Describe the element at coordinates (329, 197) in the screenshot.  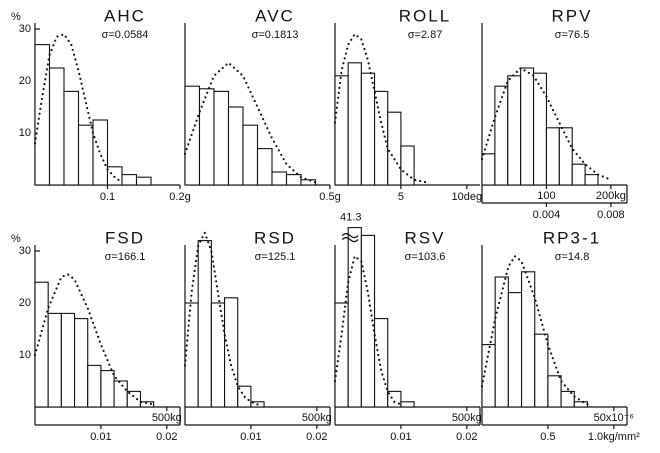
I see `x-tick-label: 0.5g` at that location.